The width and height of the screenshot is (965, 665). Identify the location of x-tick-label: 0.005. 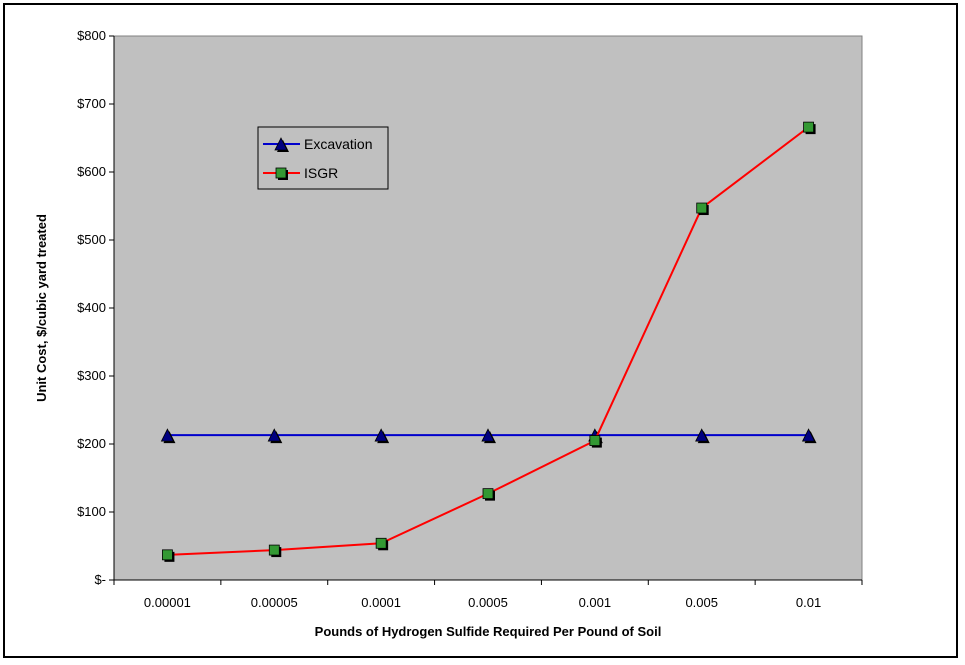
(701, 602).